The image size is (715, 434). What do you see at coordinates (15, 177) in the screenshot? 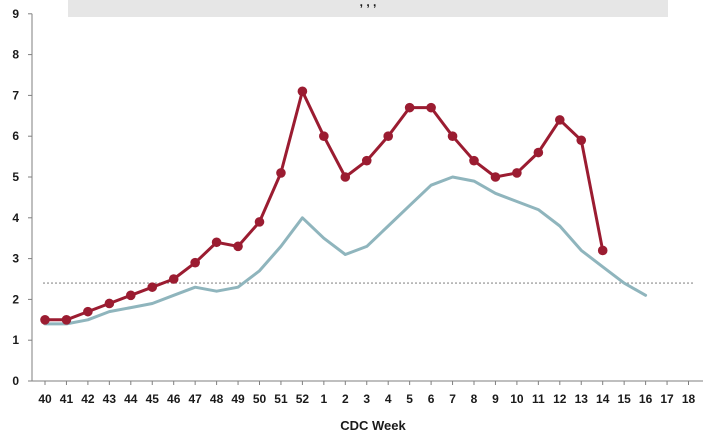
I see `y-tick-label: 5` at bounding box center [15, 177].